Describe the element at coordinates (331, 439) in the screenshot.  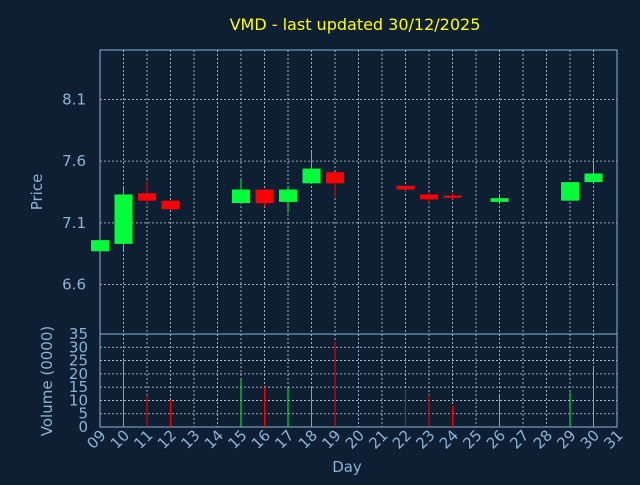
I see `day-tick-label: 19` at that location.